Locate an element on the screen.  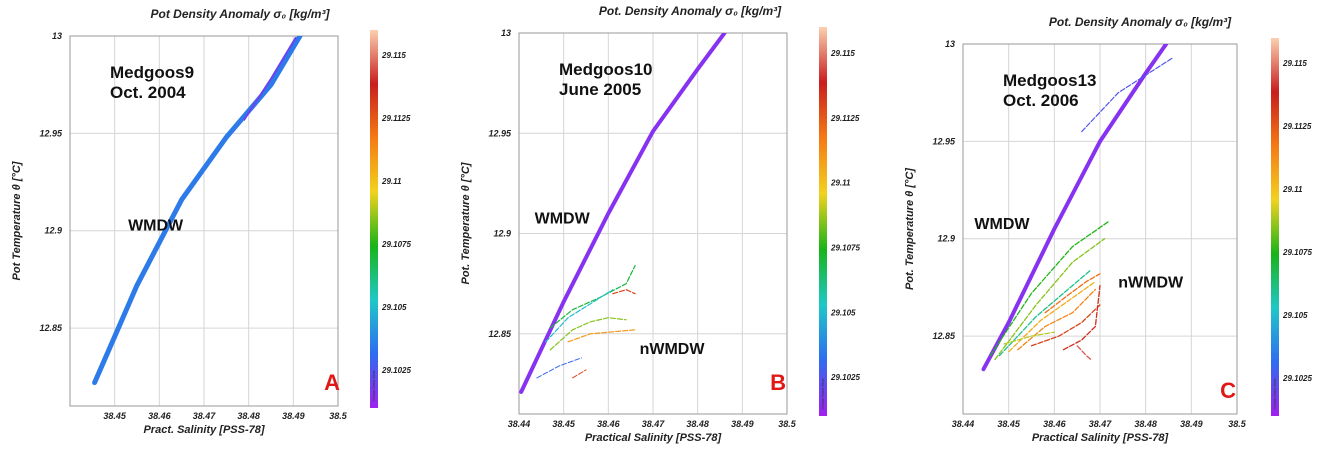
x-axis-label: Pract. Salinity [PSS-78] is located at coordinates (203, 430).